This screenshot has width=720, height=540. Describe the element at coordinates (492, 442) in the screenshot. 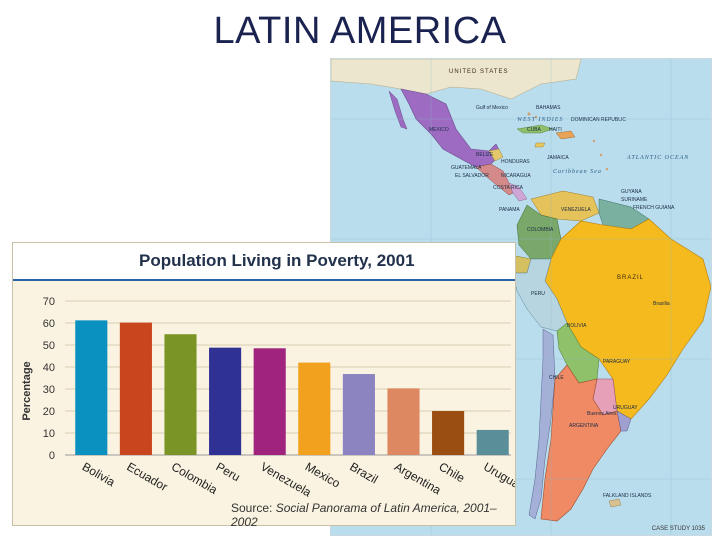

I see `bar-uruguay` at that location.